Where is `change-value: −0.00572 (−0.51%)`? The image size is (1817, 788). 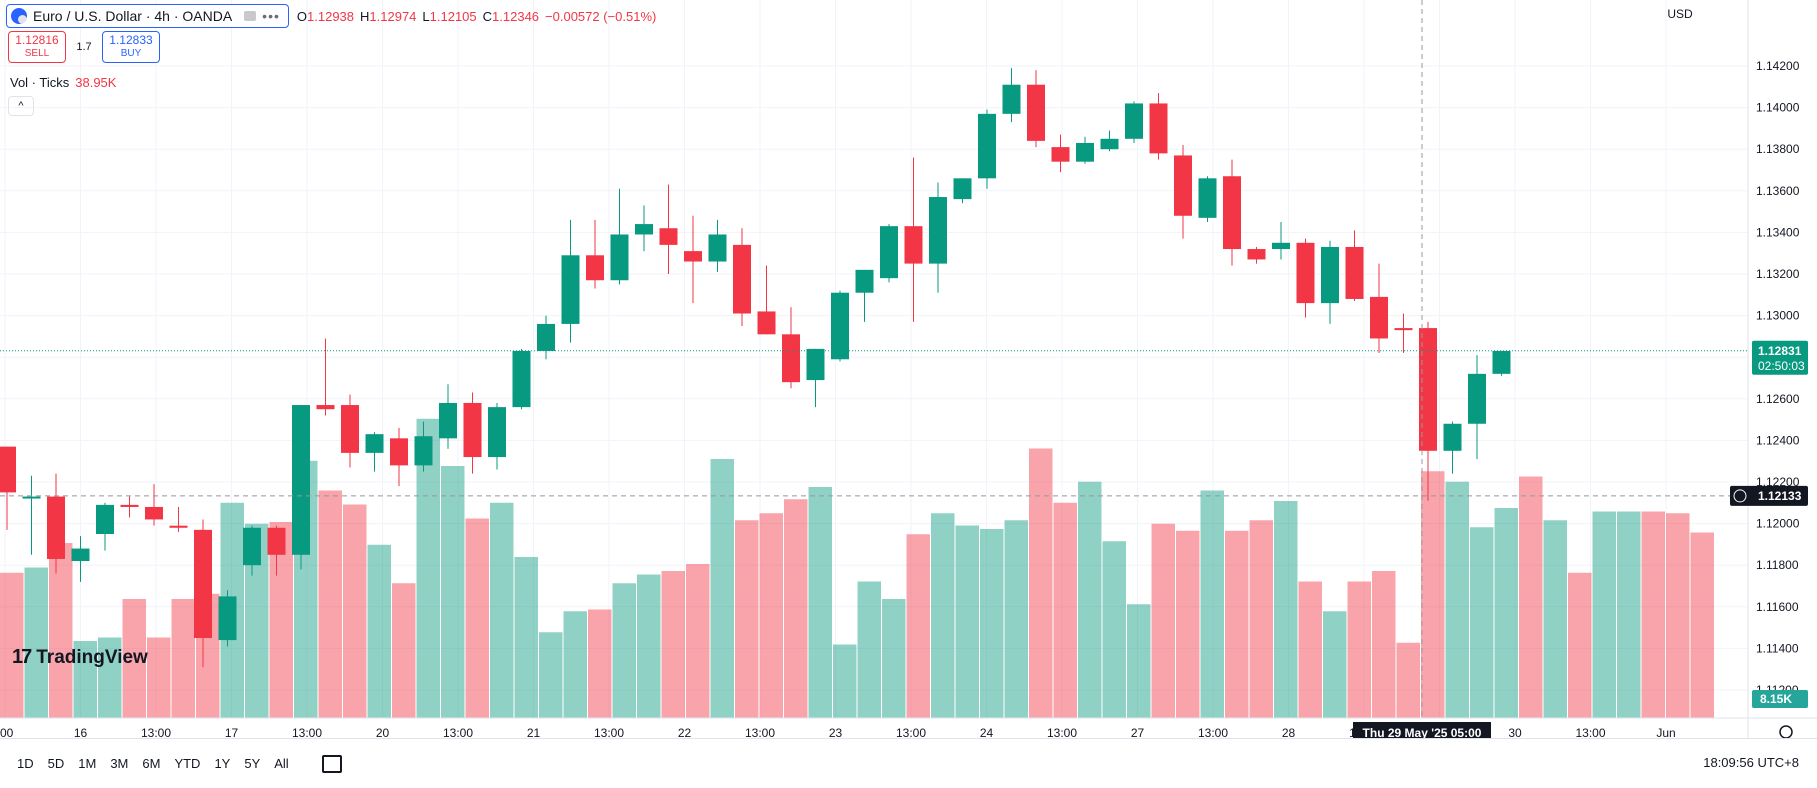
change-value: −0.00572 (−0.51%) is located at coordinates (601, 16).